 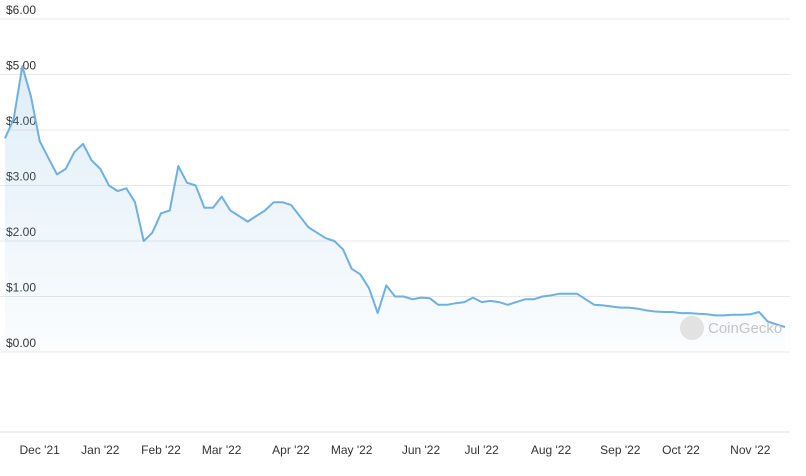 I want to click on x-tick-label: Nov '22, so click(x=750, y=450).